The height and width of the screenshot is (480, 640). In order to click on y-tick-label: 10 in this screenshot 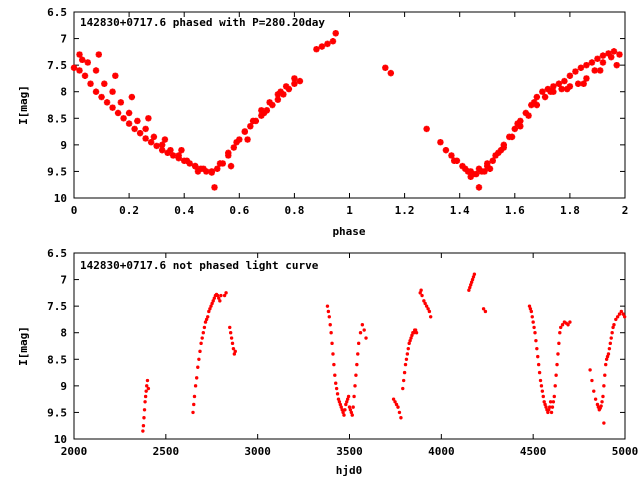, I will do `click(60, 439)`.